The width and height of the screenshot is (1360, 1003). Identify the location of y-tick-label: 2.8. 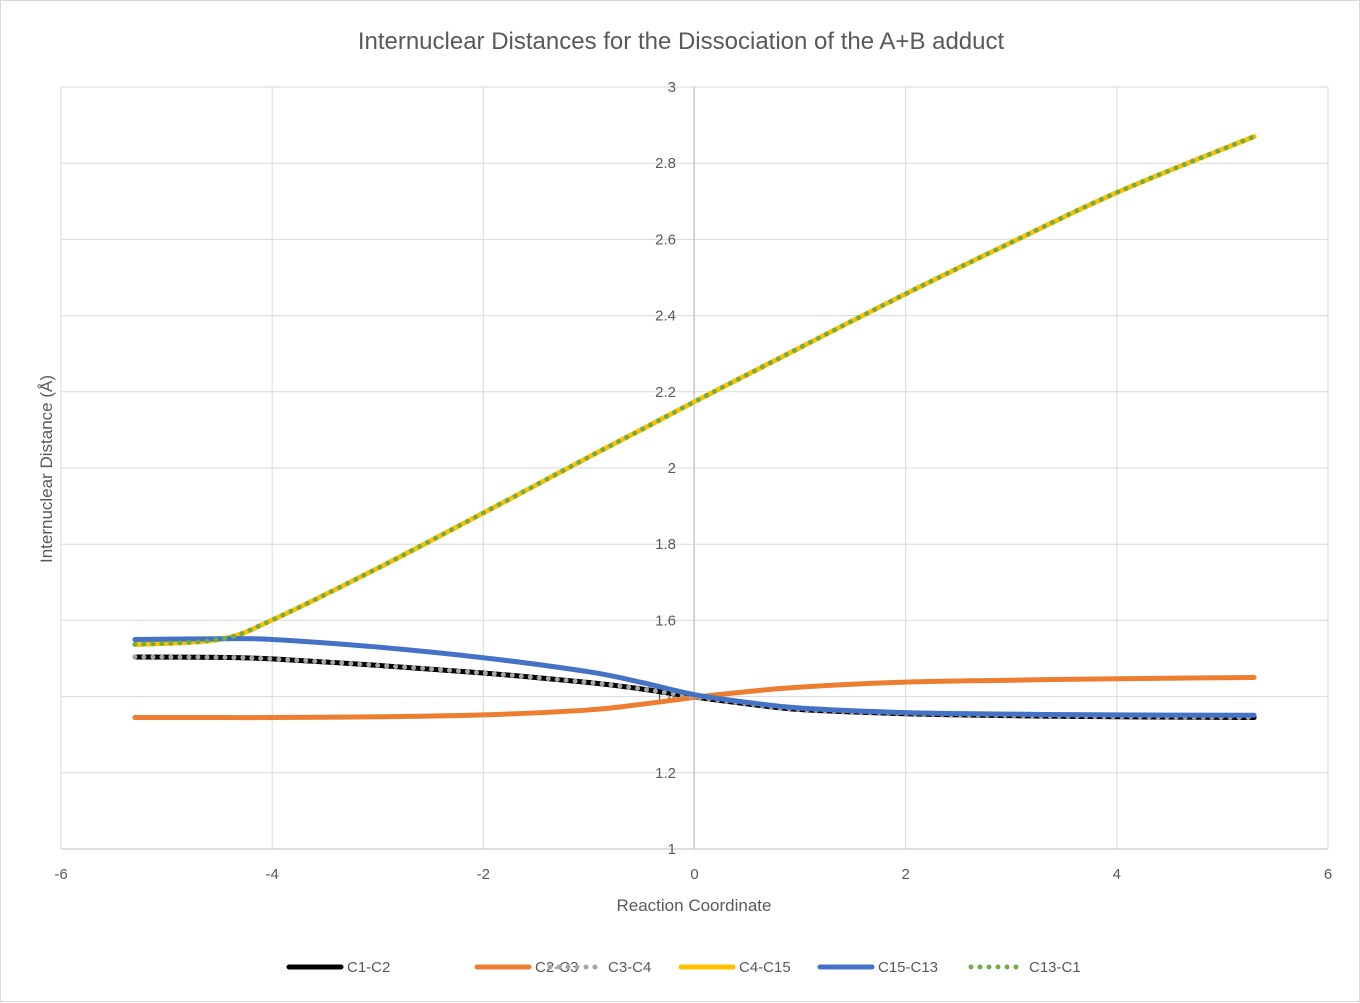
(665, 163).